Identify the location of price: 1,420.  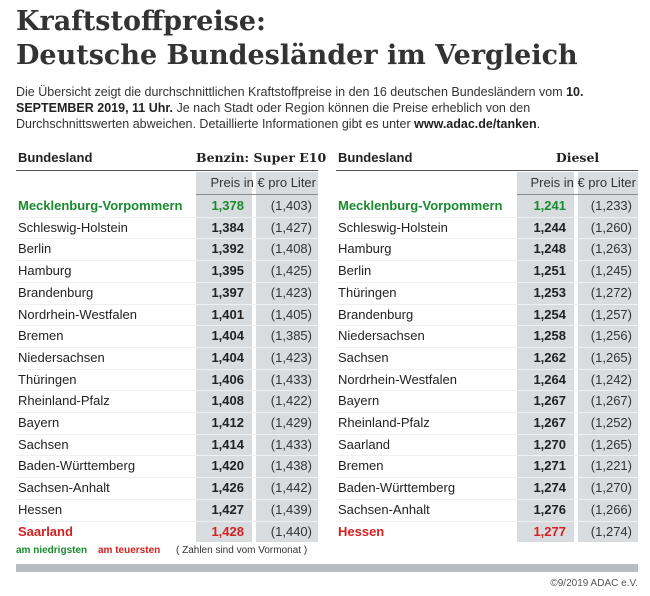
(227, 466).